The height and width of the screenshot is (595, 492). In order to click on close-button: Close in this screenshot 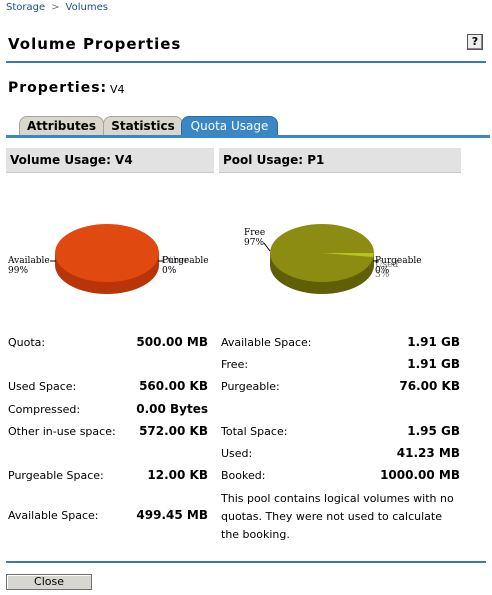, I will do `click(49, 582)`.